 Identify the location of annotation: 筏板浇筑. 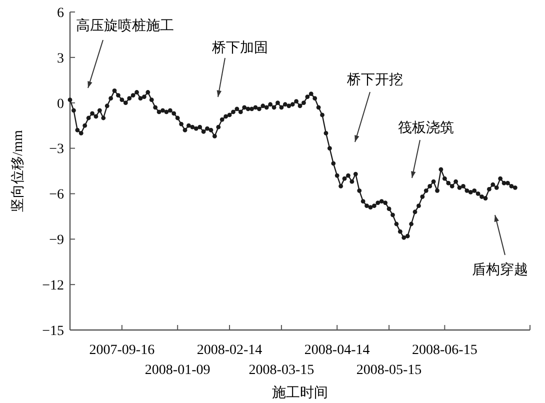
(426, 128).